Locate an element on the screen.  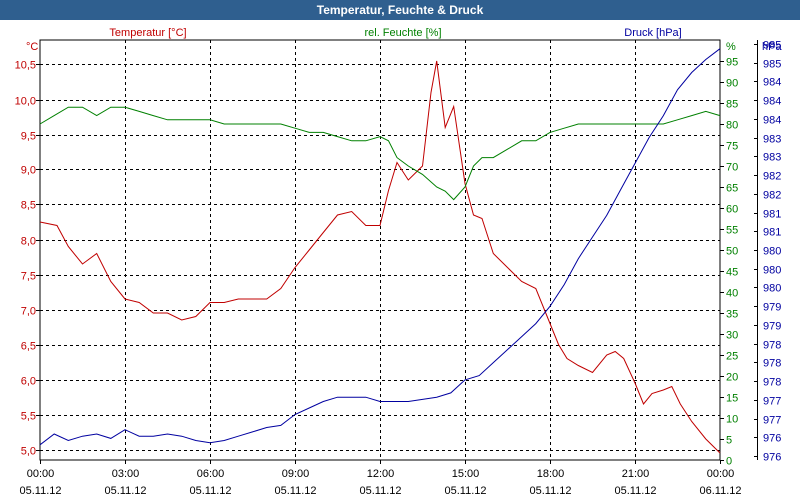
y-tick-label-temperature: 9,5 is located at coordinates (28, 137).